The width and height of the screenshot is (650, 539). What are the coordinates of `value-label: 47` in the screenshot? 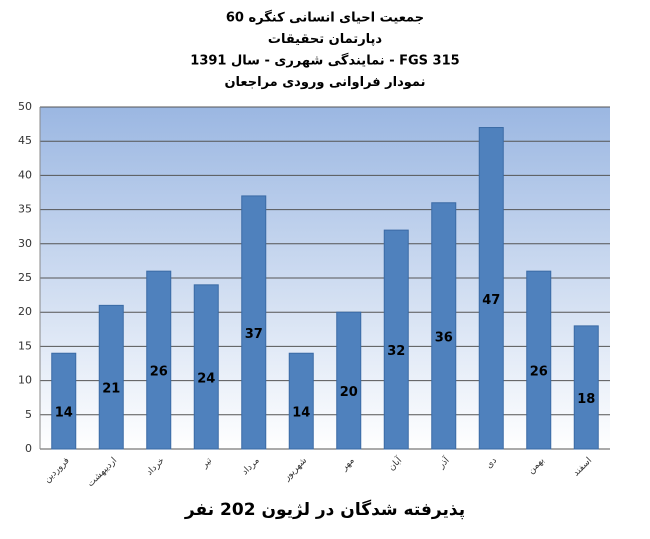 It's located at (491, 300).